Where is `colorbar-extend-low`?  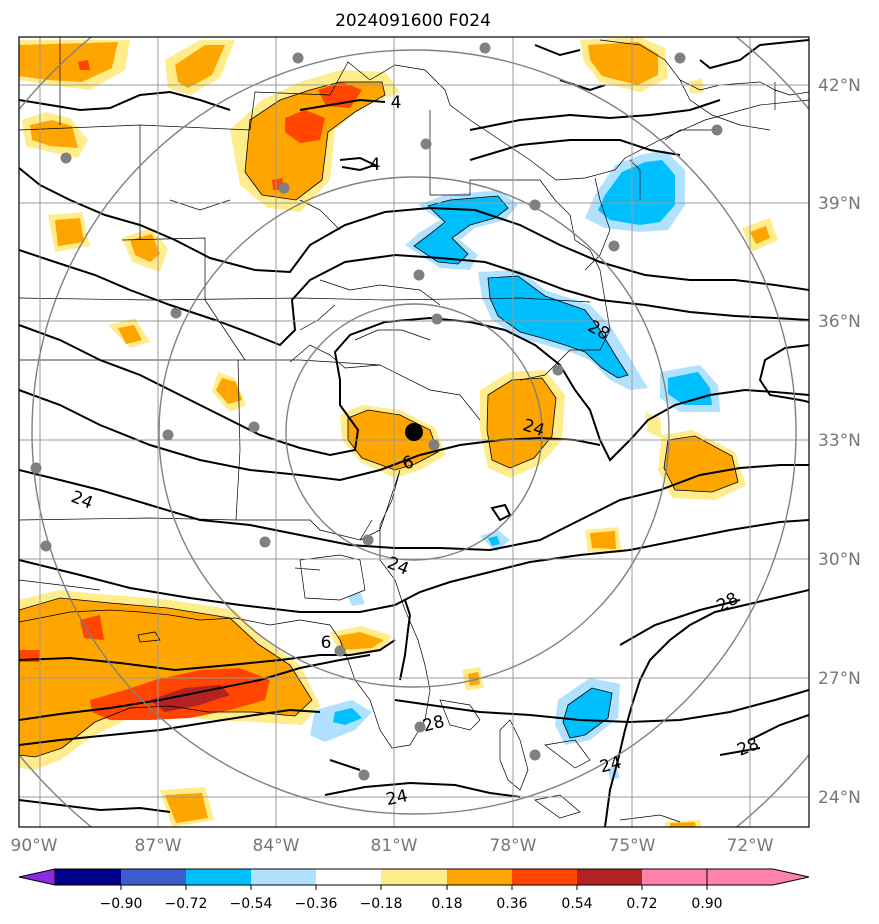 colorbar-extend-low is located at coordinates (37, 877).